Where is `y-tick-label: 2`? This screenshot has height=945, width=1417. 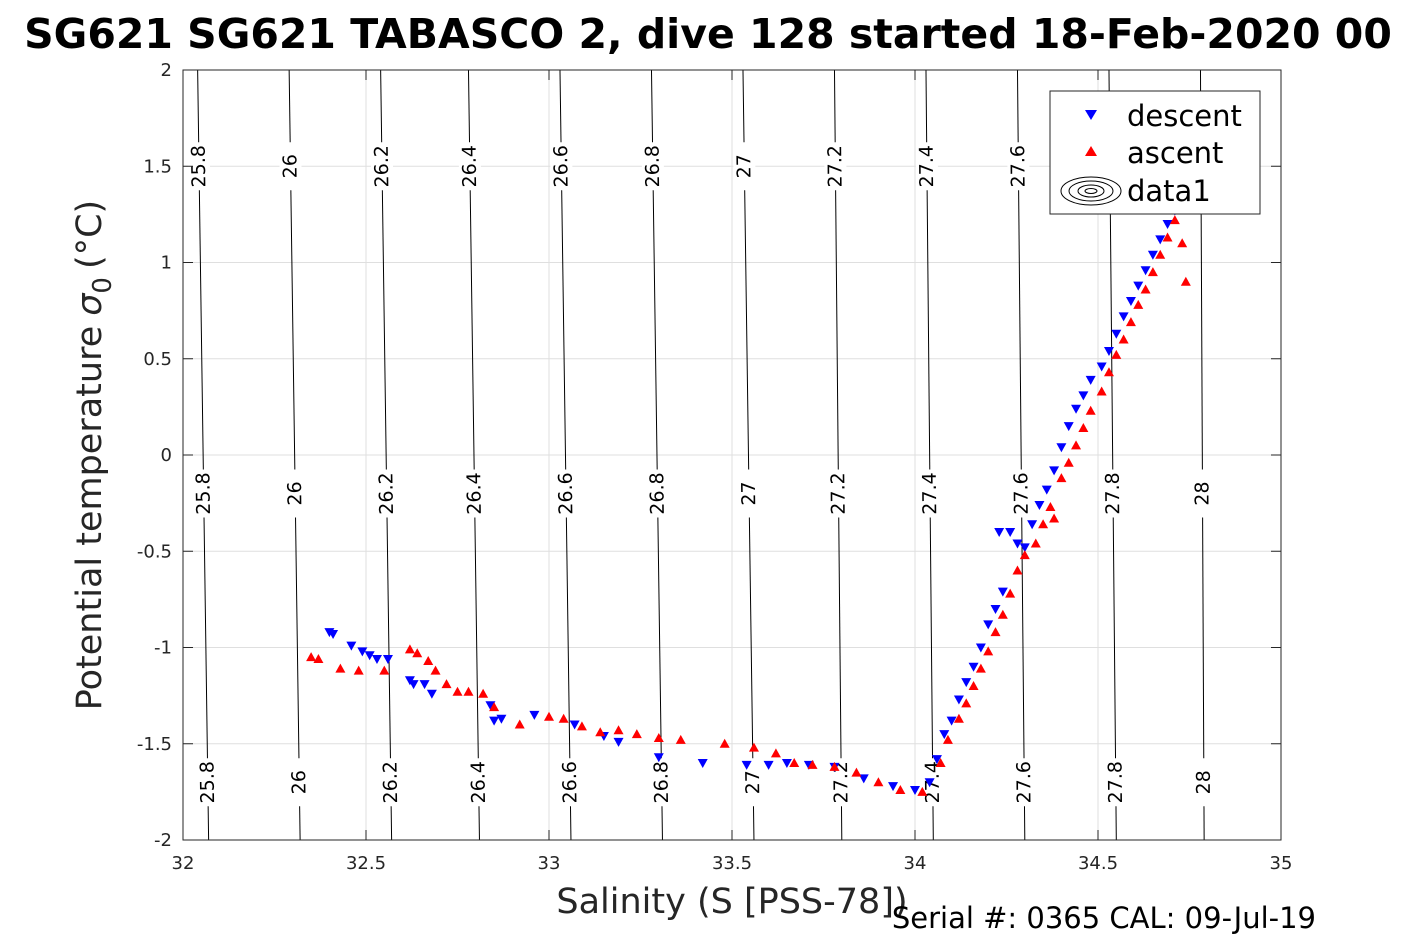
y-tick-label: 2 is located at coordinates (166, 70).